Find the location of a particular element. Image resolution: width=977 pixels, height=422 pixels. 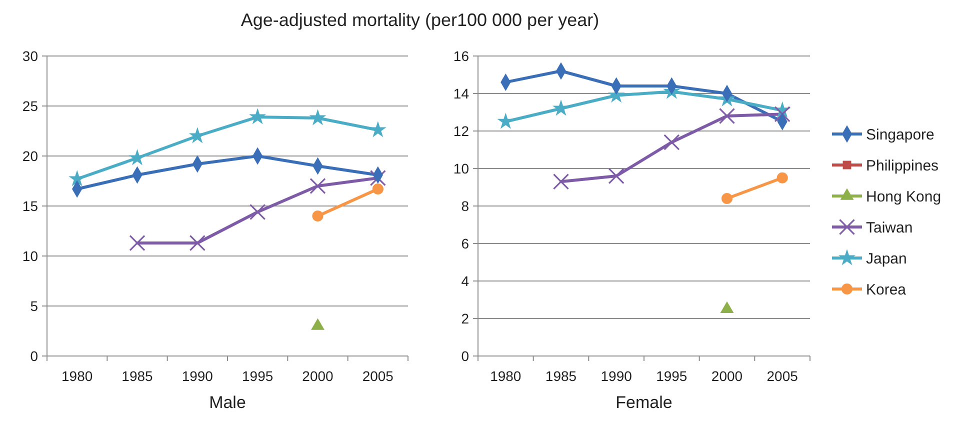

legend-label: Taiwan is located at coordinates (889, 227).